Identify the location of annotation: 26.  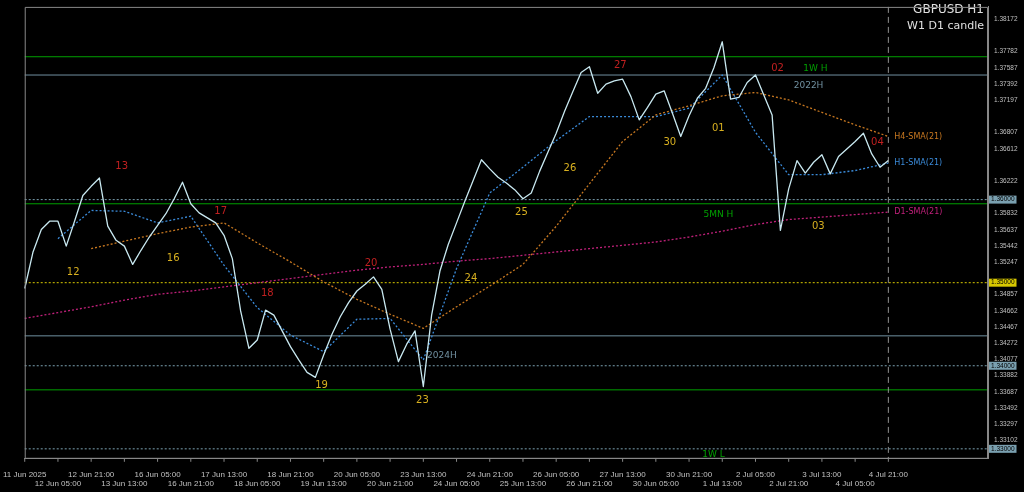
(570, 167).